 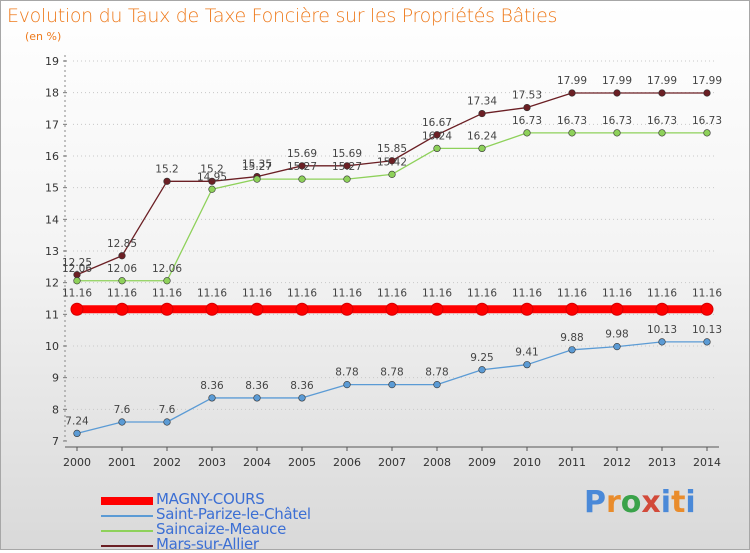 I want to click on x-tick-label-2014: 2014, so click(x=707, y=462).